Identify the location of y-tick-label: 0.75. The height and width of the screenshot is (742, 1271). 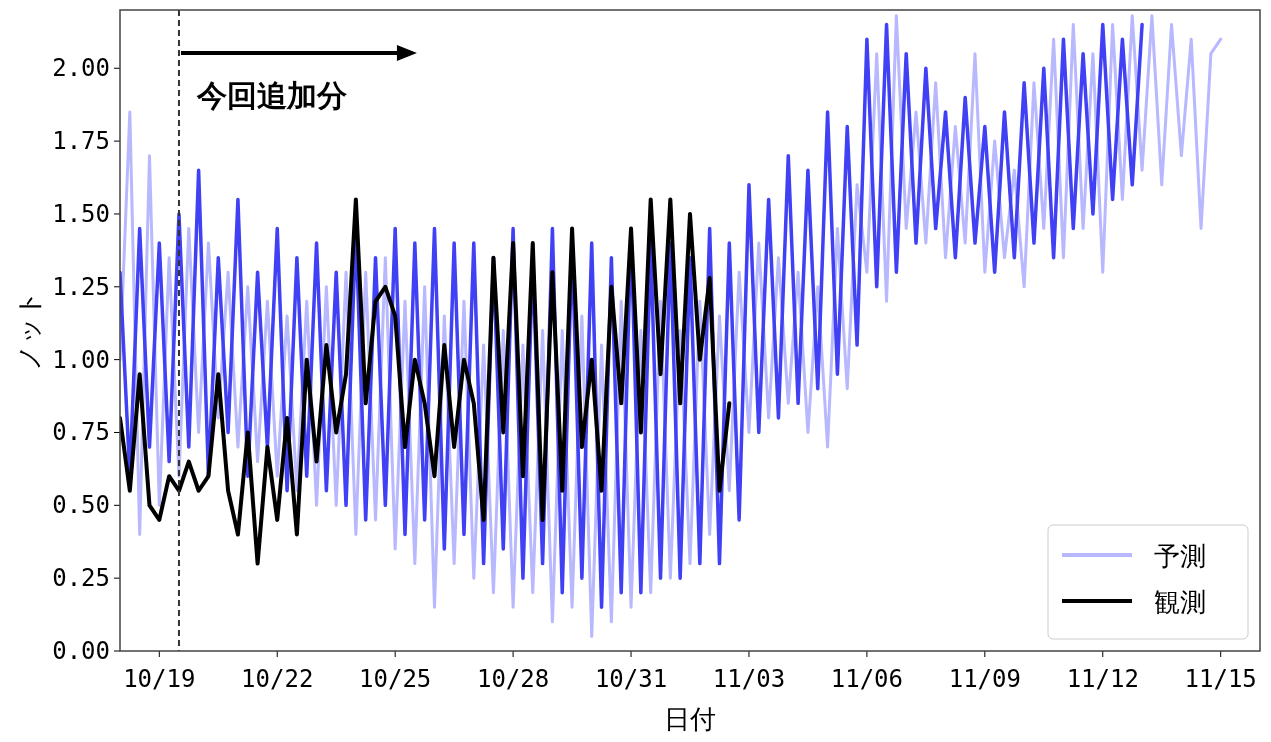
(81, 432).